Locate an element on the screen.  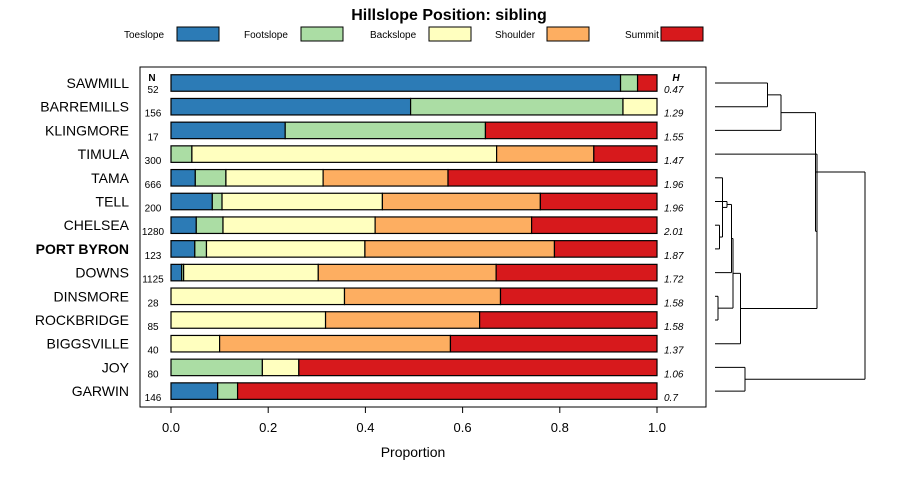
row-label: TELL is located at coordinates (113, 202).